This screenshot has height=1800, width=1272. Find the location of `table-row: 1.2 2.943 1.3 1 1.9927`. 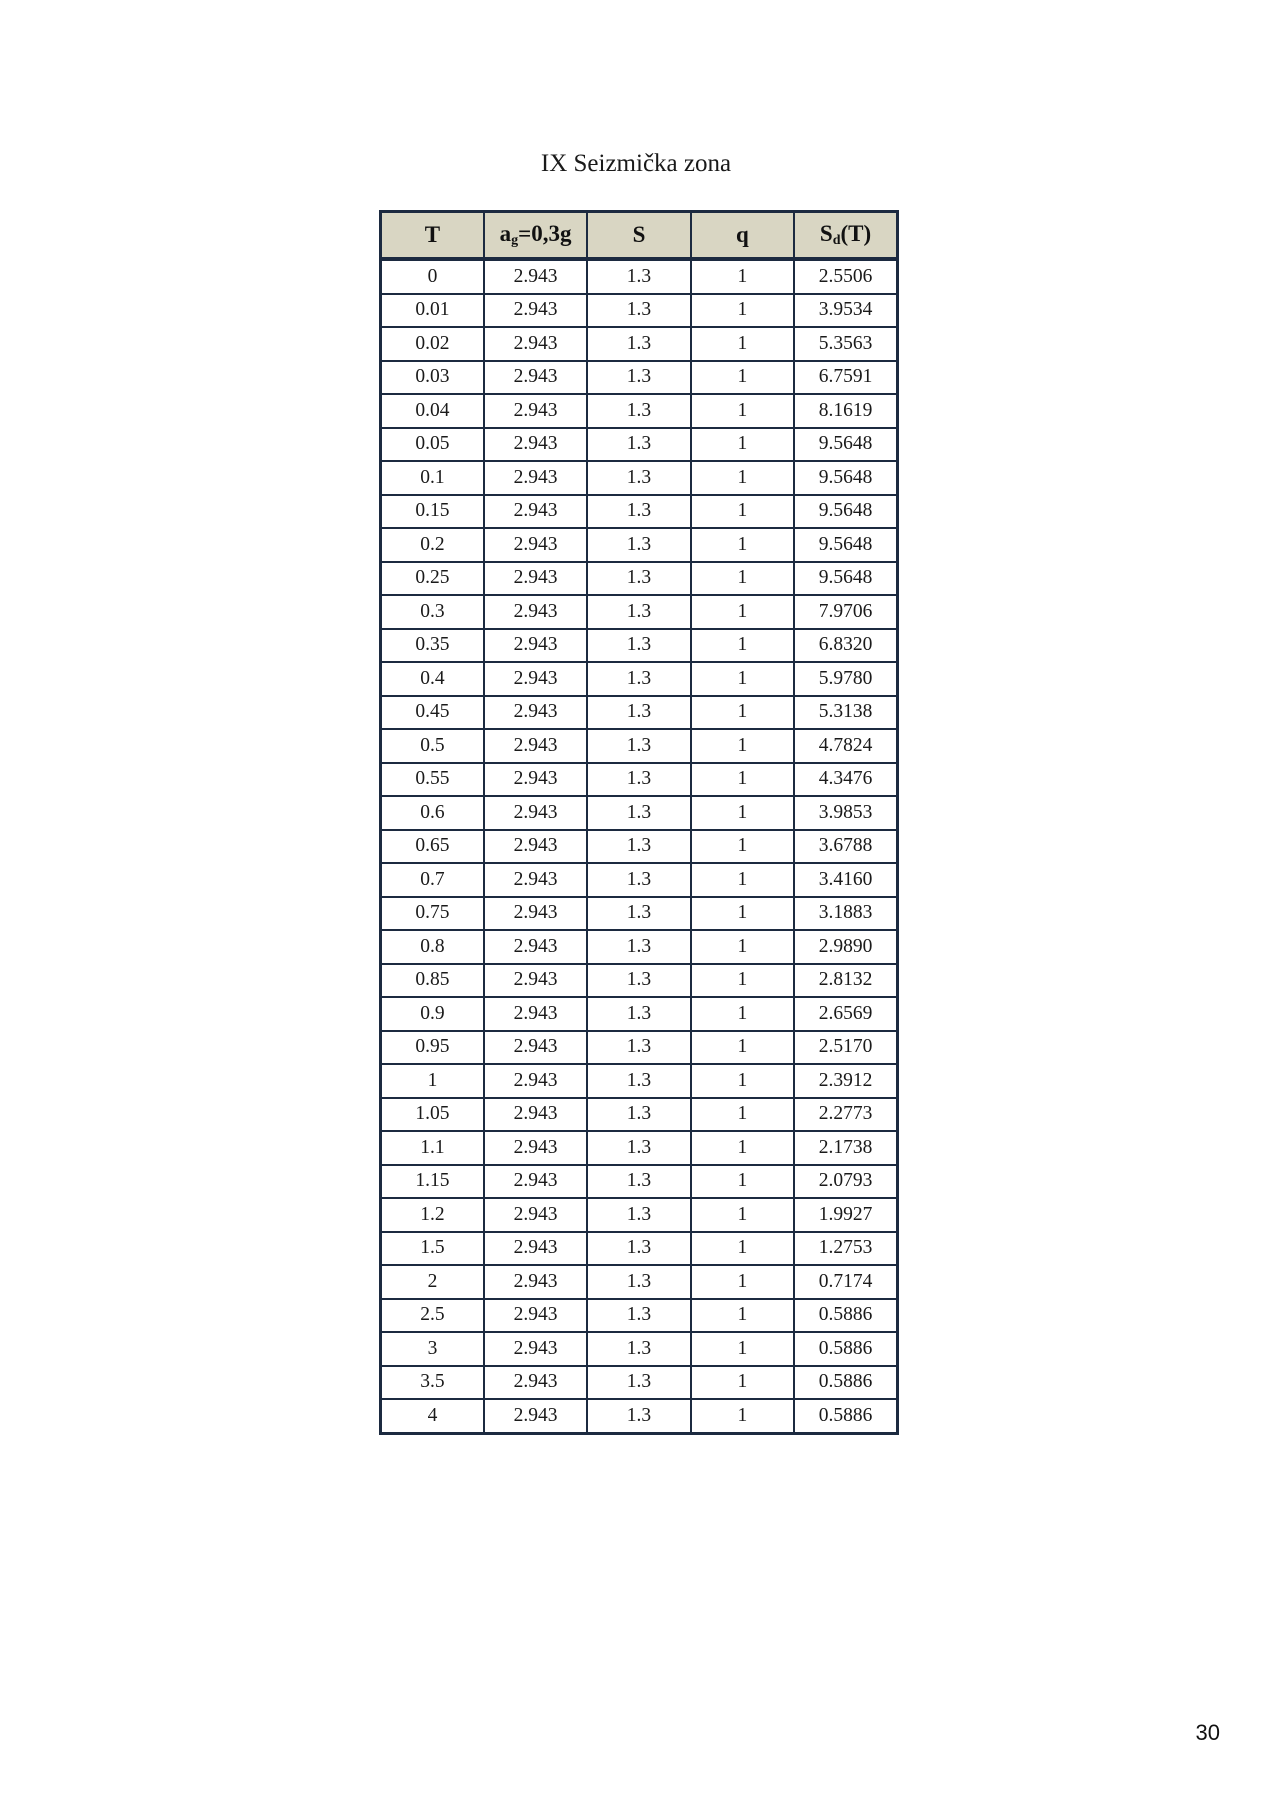

table-row: 1.2 2.943 1.3 1 1.9927 is located at coordinates (639, 1215).